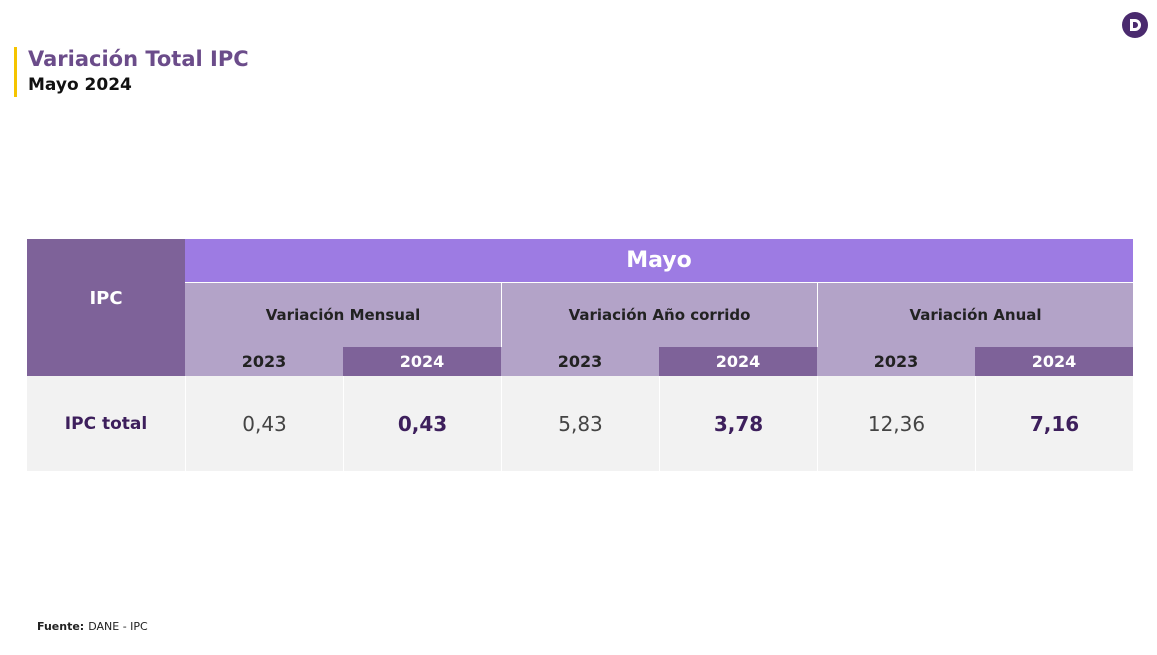 The height and width of the screenshot is (655, 1157). I want to click on row-label: IPC total, so click(106, 423).